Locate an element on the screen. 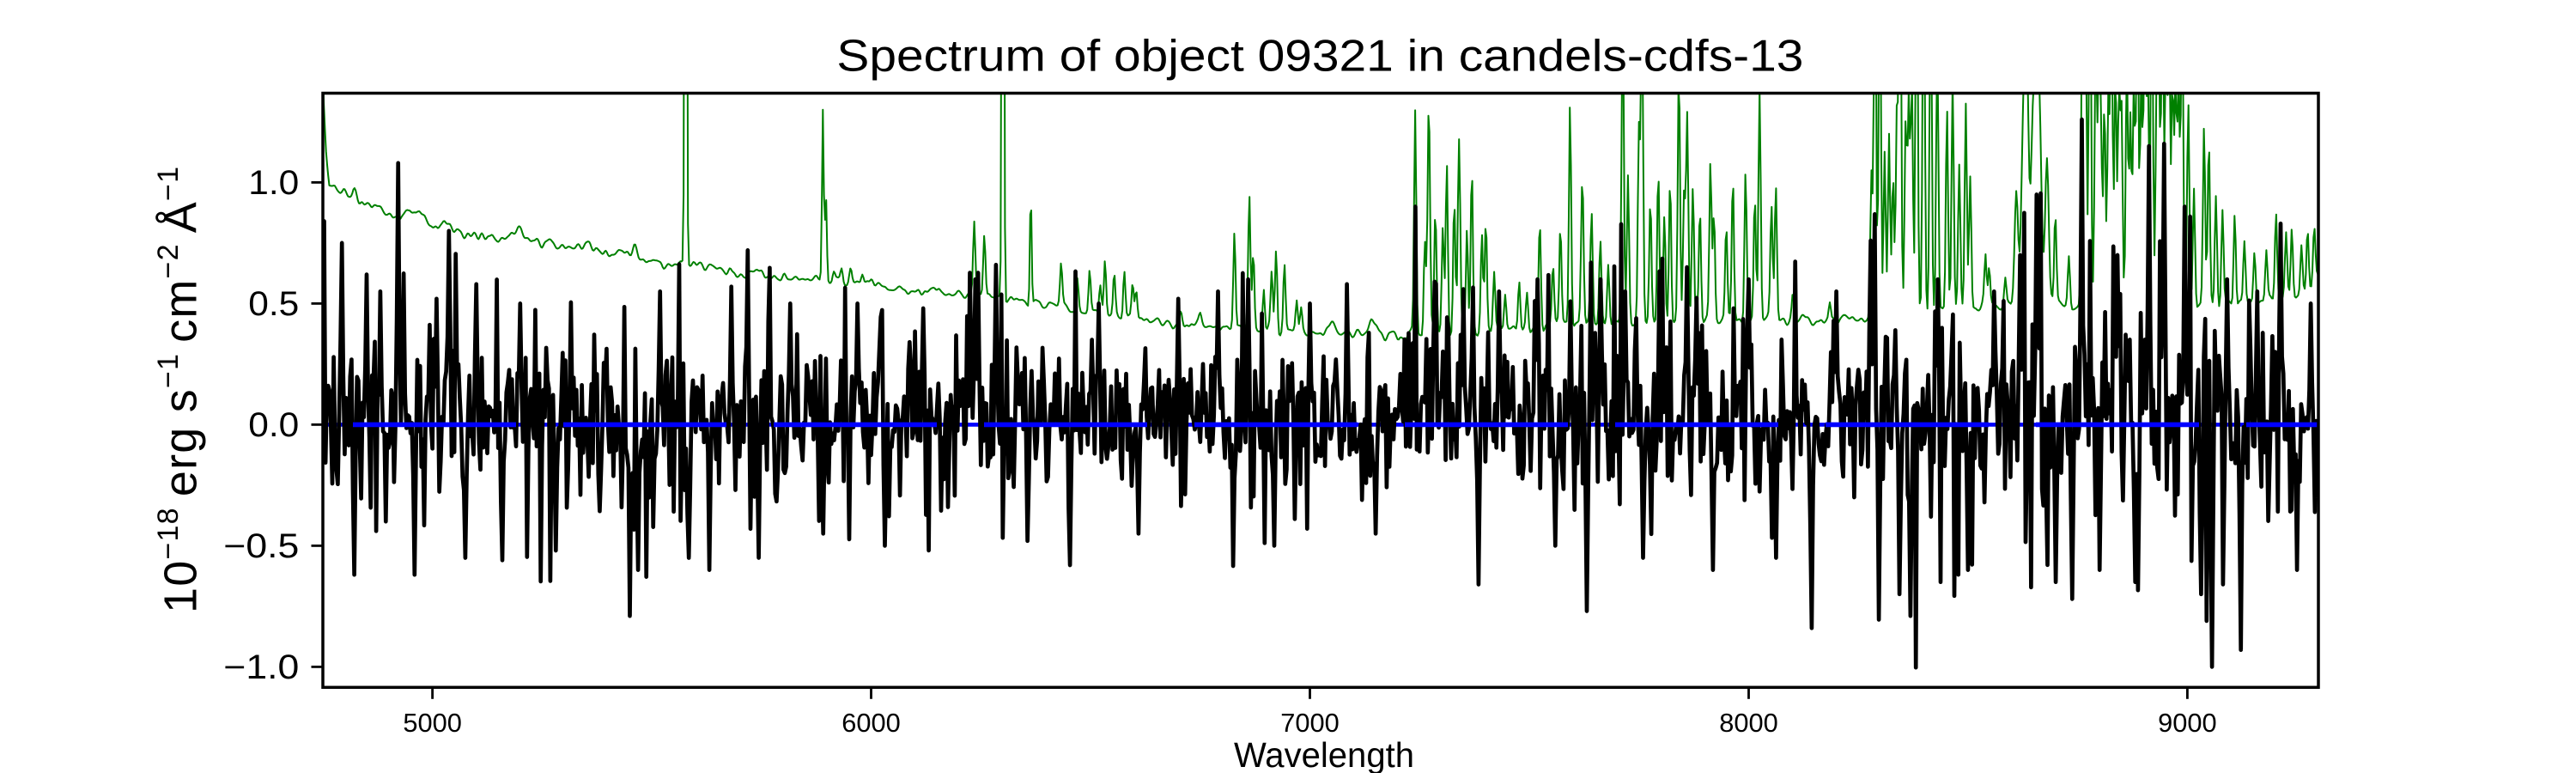 The image size is (2576, 773). svg-text: −1.0 is located at coordinates (261, 667).